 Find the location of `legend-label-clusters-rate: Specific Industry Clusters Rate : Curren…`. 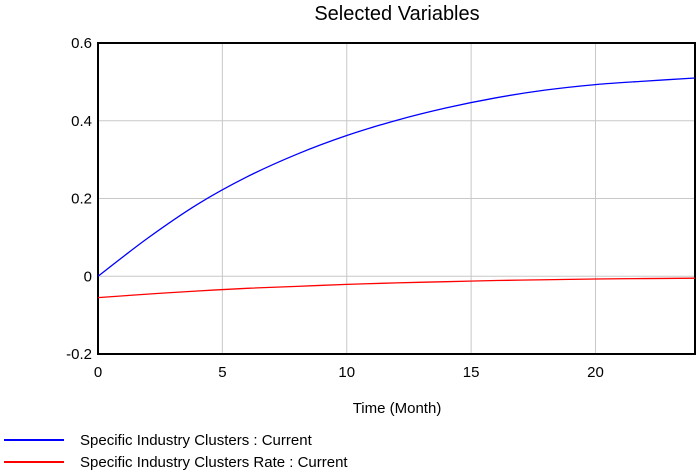

legend-label-clusters-rate: Specific Industry Clusters Rate : Curren… is located at coordinates (214, 462).